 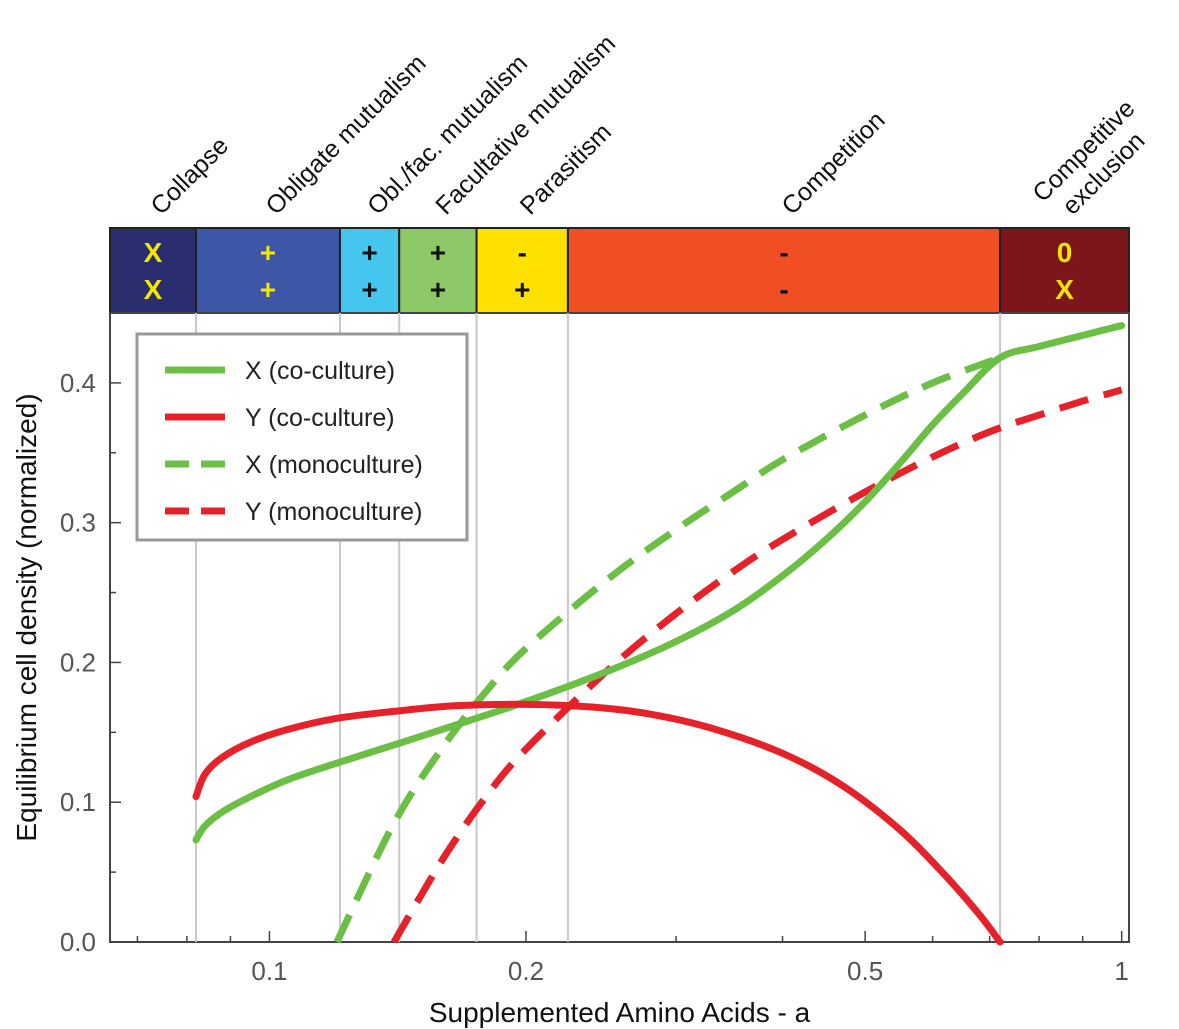 What do you see at coordinates (1094, 161) in the screenshot?
I see `regime-label: Competitiveexclusion` at bounding box center [1094, 161].